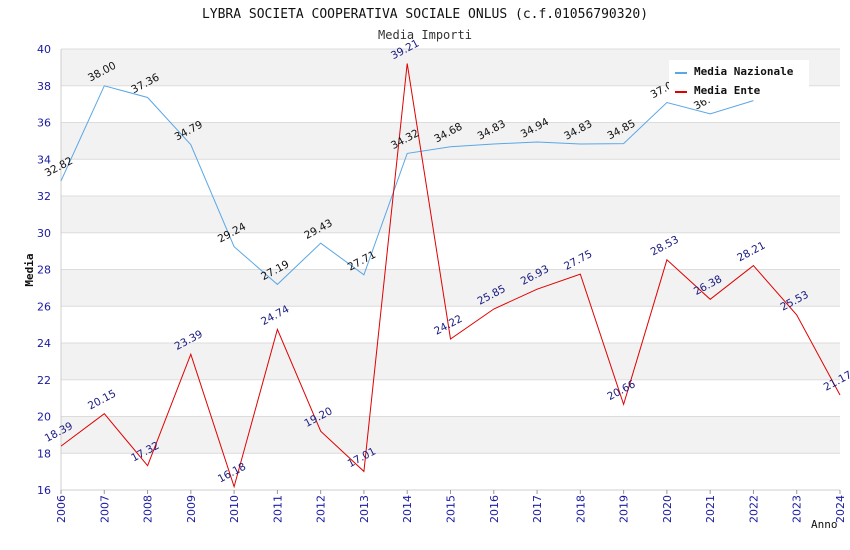  Describe the element at coordinates (494, 509) in the screenshot. I see `x-tick-label: 2016` at that location.